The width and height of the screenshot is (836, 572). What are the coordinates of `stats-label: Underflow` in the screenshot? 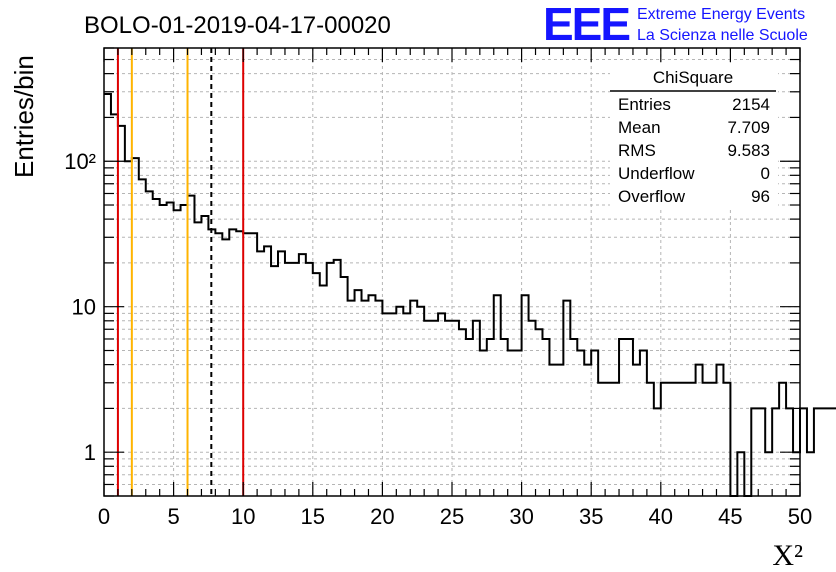 It's located at (656, 173).